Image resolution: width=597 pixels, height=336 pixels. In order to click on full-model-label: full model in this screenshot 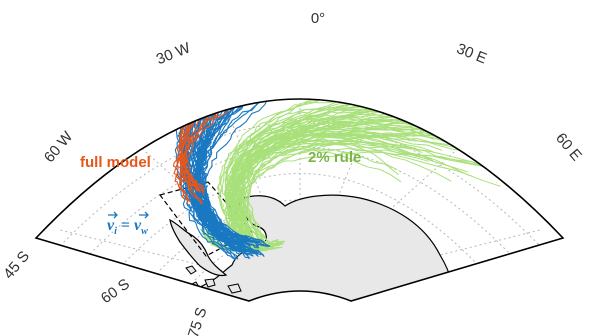, I will do `click(115, 162)`.